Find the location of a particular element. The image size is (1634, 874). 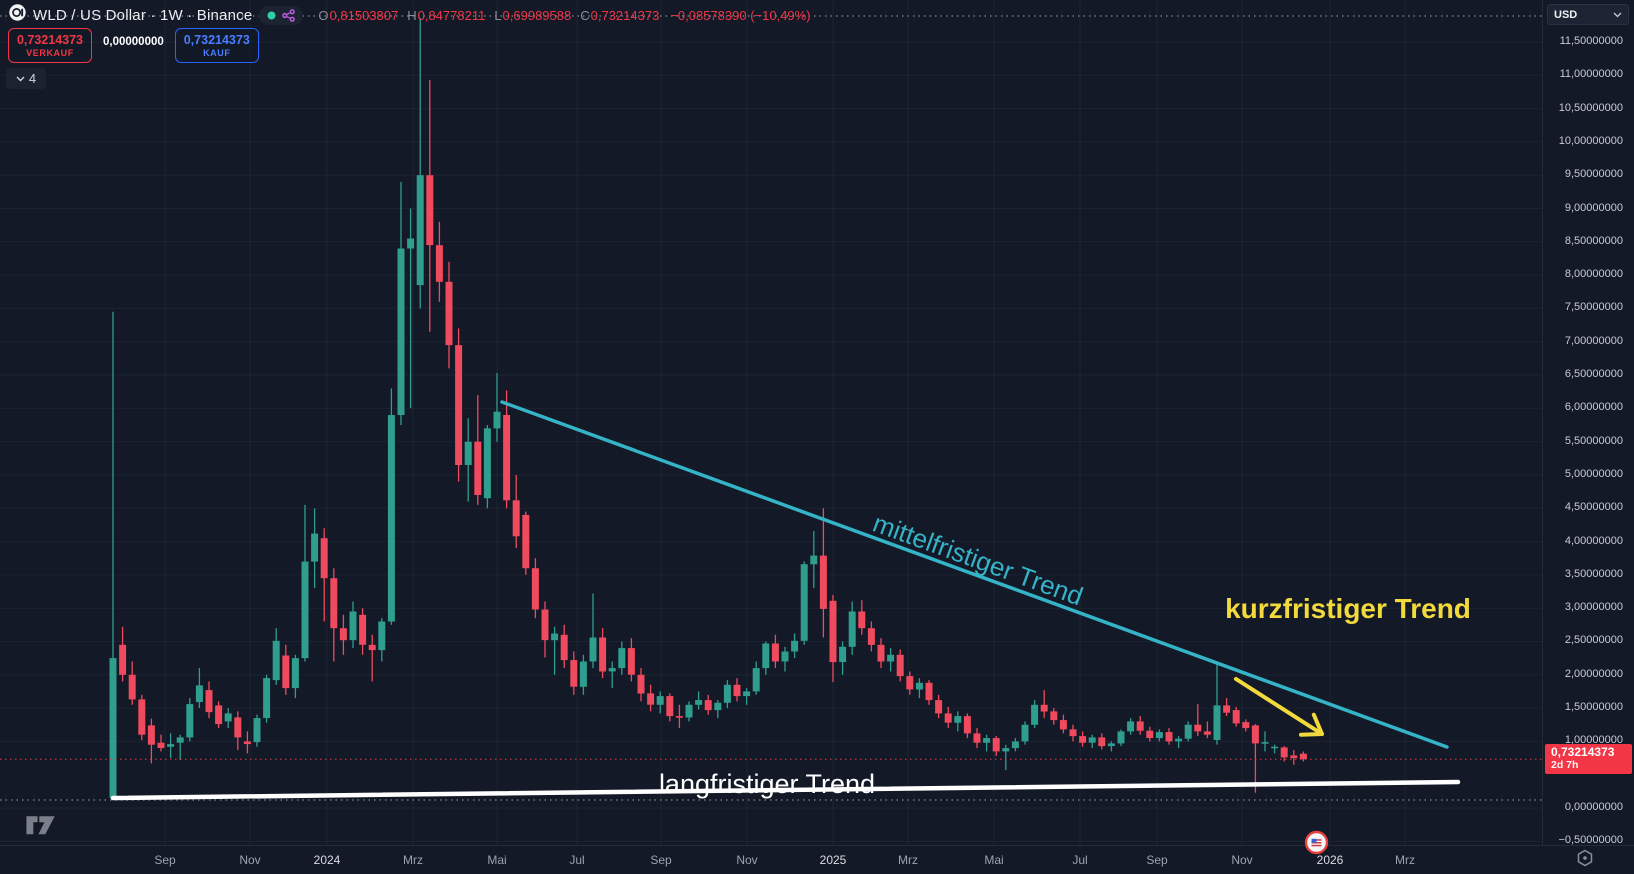

low-label: L is located at coordinates (498, 15).